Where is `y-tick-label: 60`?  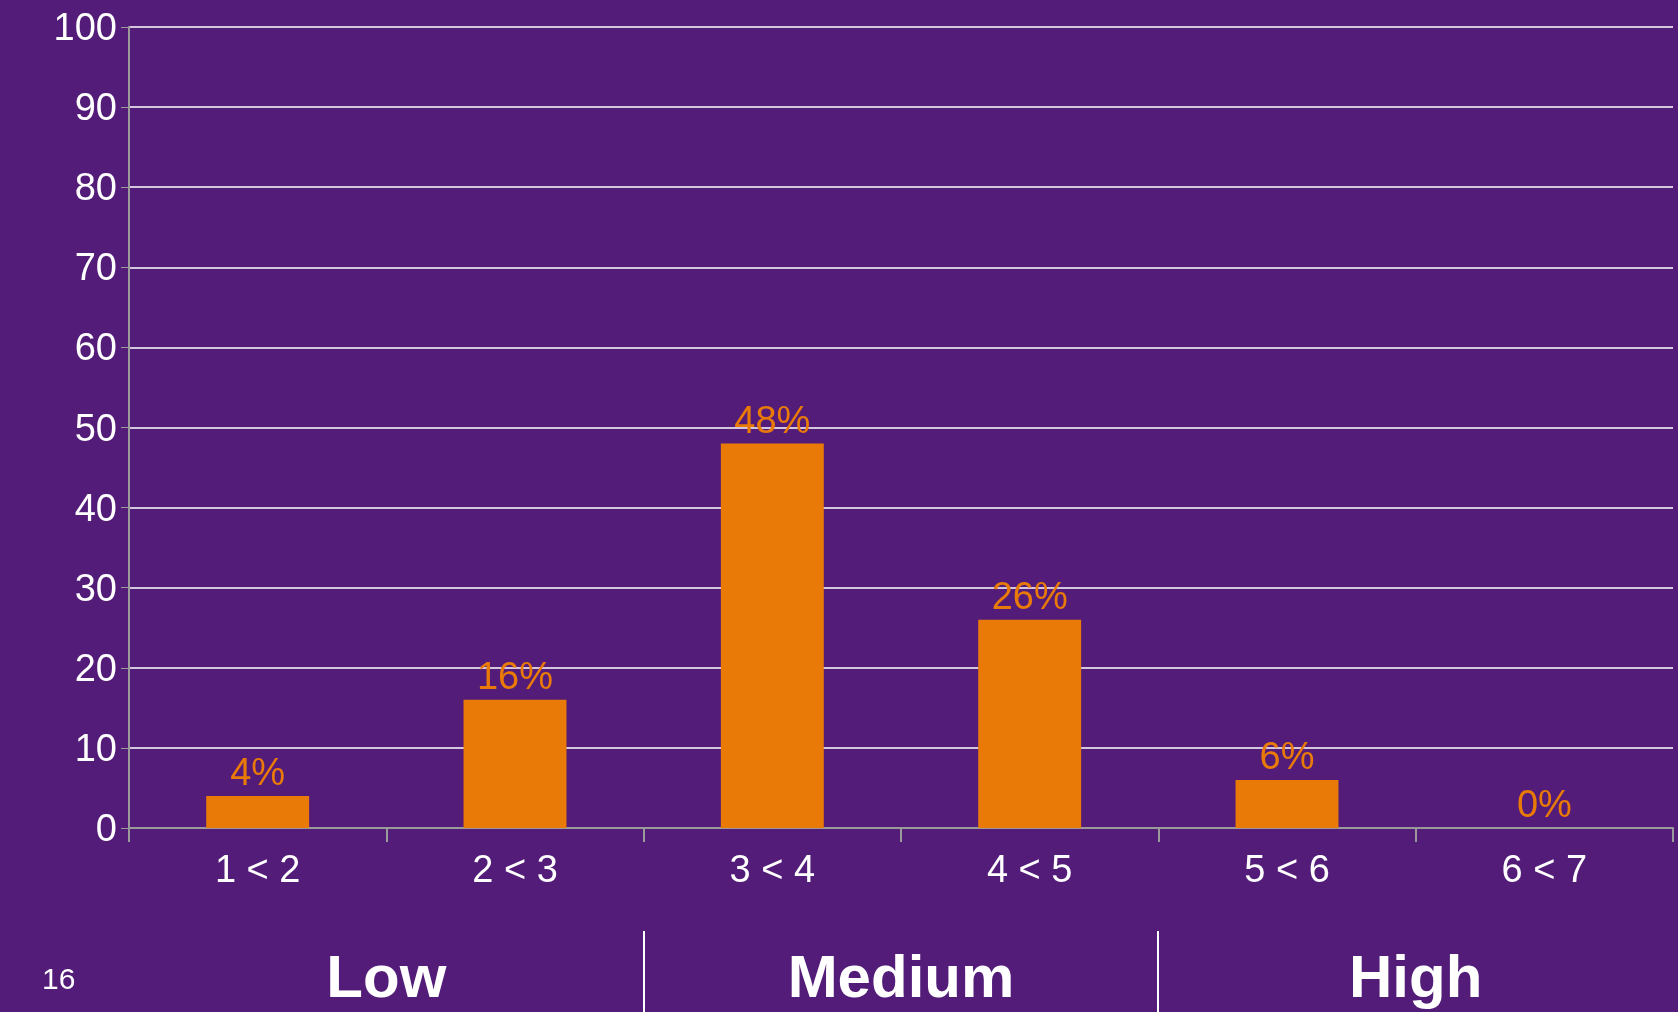 y-tick-label: 60 is located at coordinates (95, 347).